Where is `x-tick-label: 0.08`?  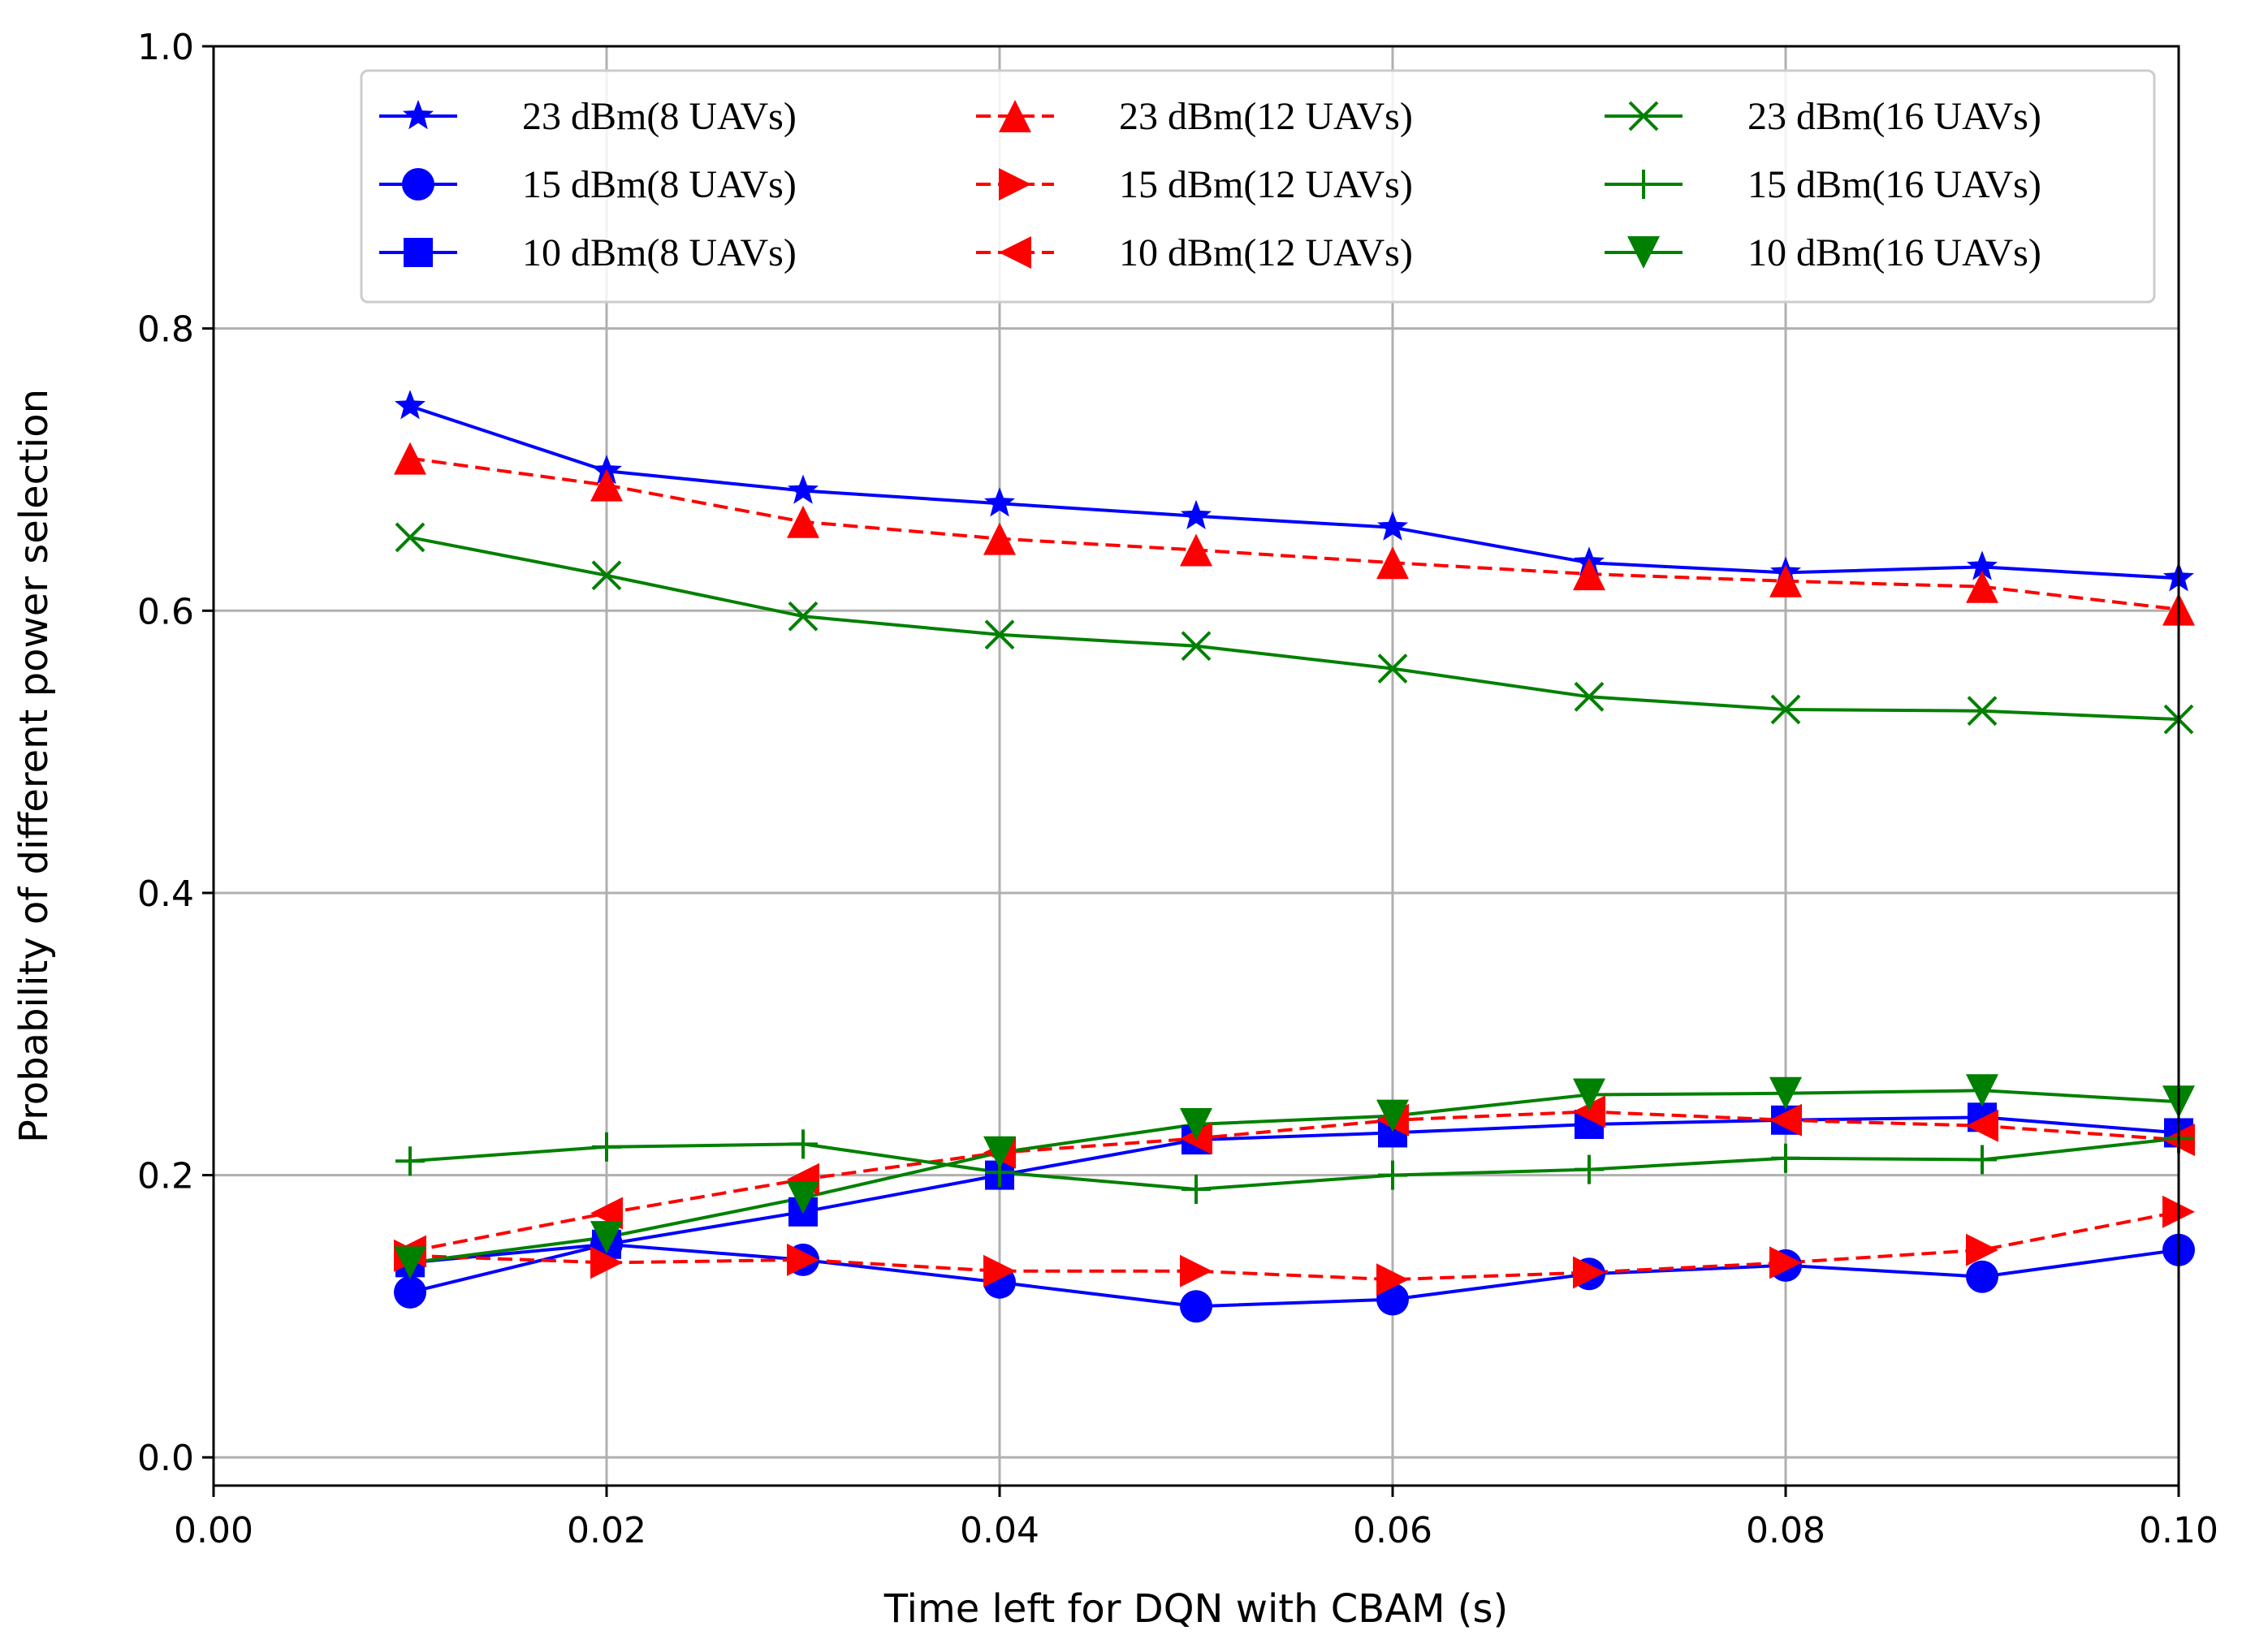 x-tick-label: 0.08 is located at coordinates (1785, 1530).